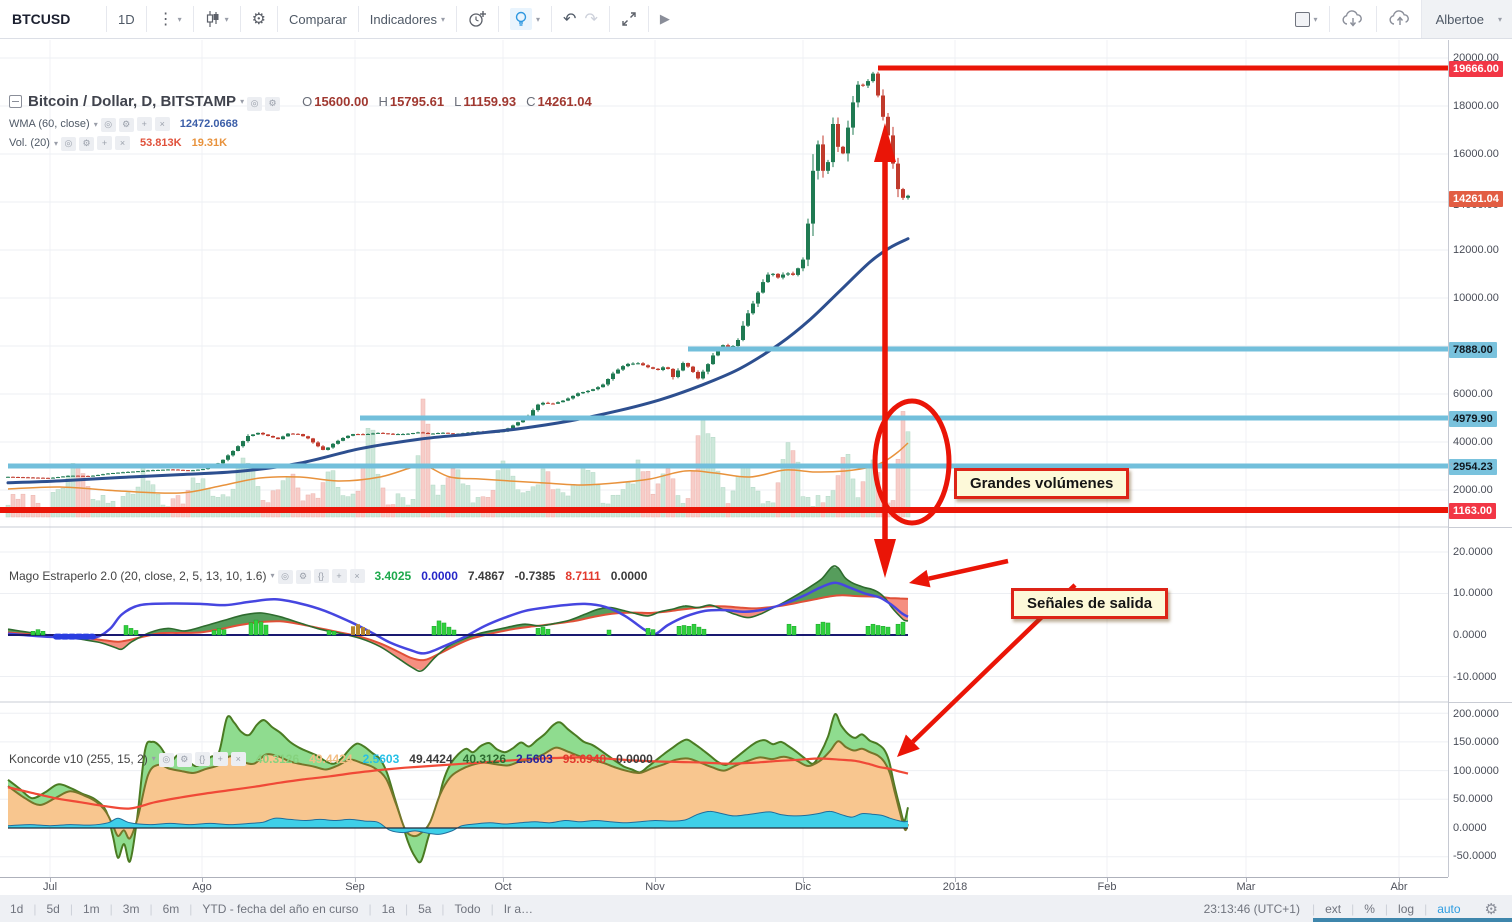 The image size is (1512, 922). Describe the element at coordinates (171, 908) in the screenshot. I see `range-button-6m: 6m` at that location.